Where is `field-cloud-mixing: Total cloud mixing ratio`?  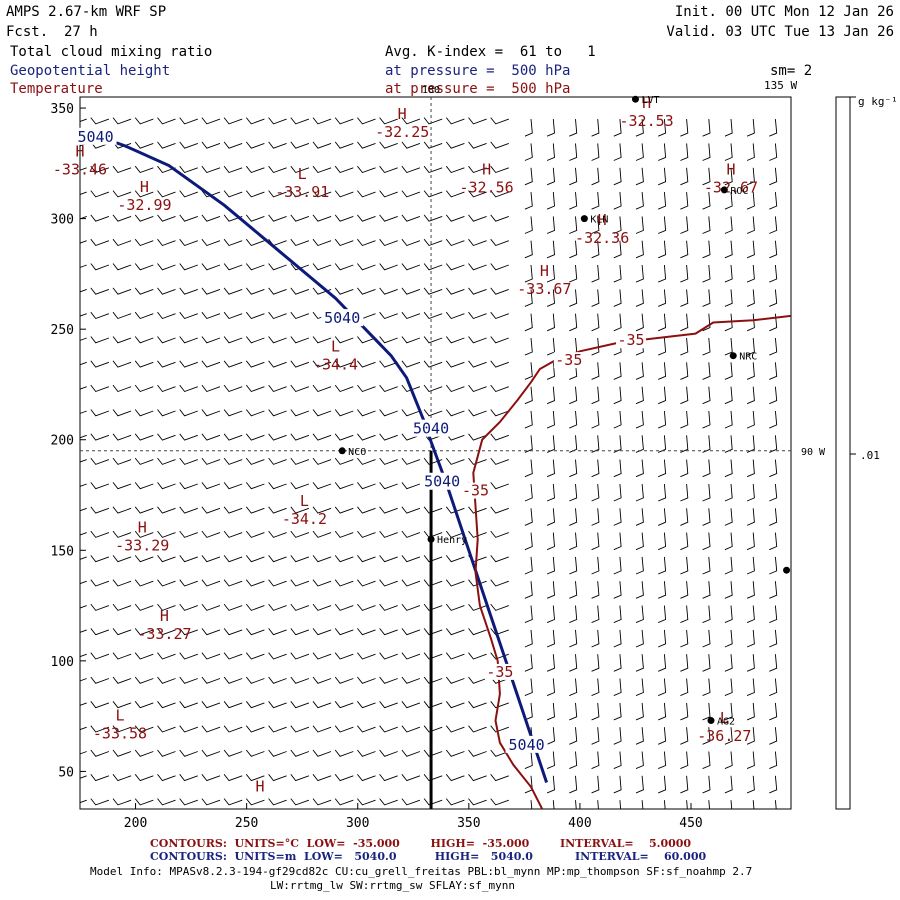
field-cloud-mixing: Total cloud mixing ratio is located at coordinates (111, 52).